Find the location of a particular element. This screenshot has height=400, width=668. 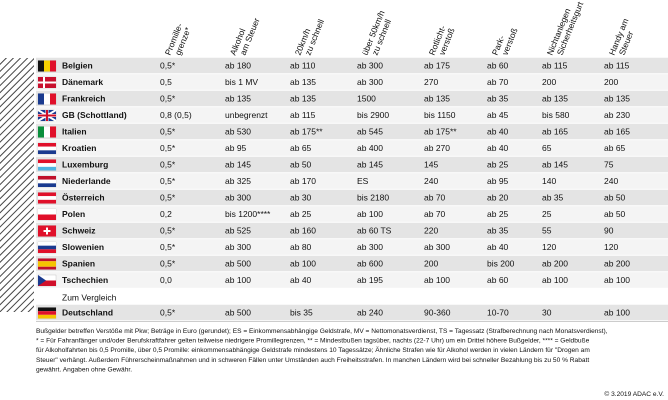

table-cell: ab 95 is located at coordinates (498, 181).